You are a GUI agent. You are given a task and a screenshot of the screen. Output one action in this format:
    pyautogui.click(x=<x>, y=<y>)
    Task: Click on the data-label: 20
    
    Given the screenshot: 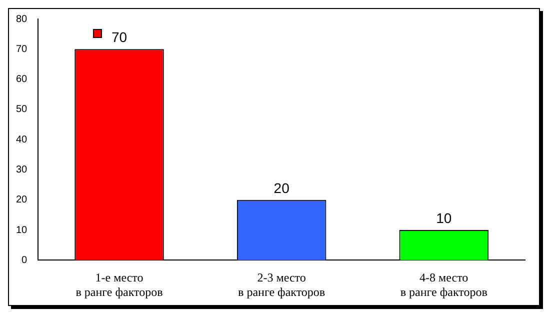 What is the action you would take?
    pyautogui.click(x=282, y=188)
    